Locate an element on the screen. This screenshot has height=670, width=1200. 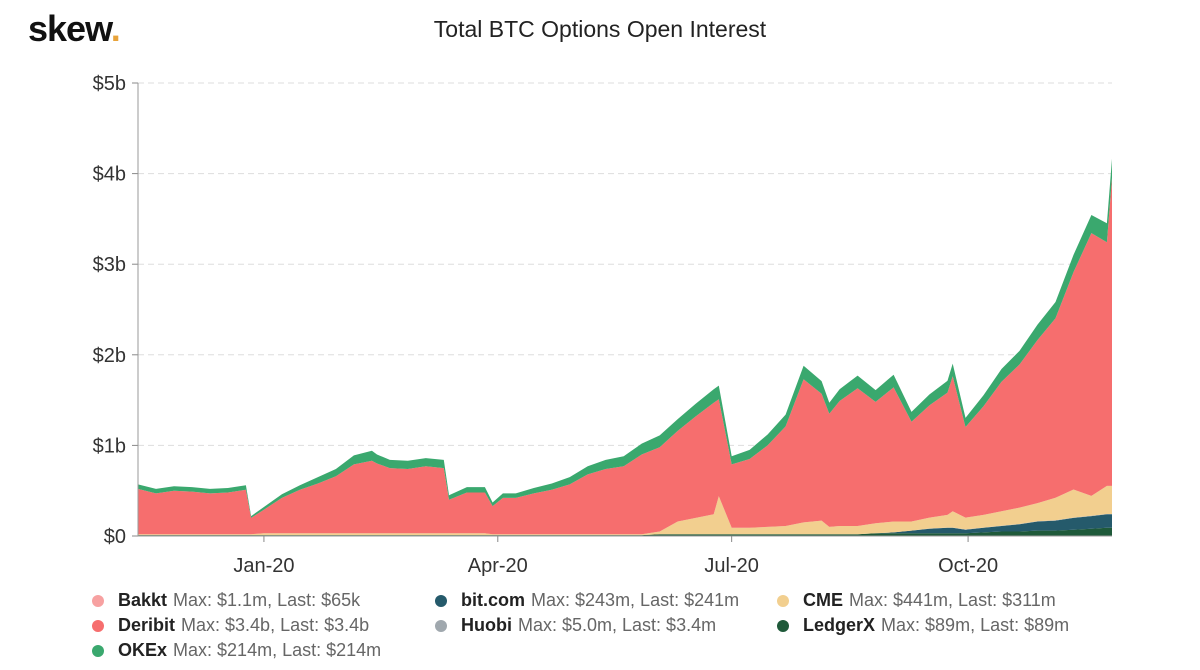
chart-title: Total BTC Options Open Interest is located at coordinates (600, 29).